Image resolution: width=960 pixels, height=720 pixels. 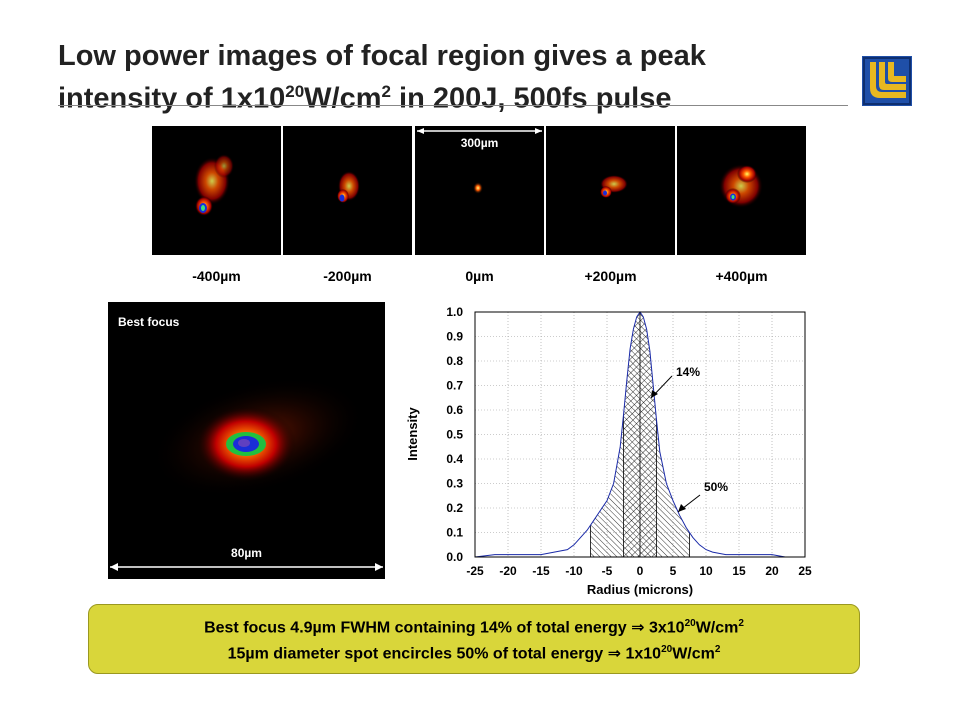 I want to click on scale-label-80um: 80µm, so click(x=246, y=553).